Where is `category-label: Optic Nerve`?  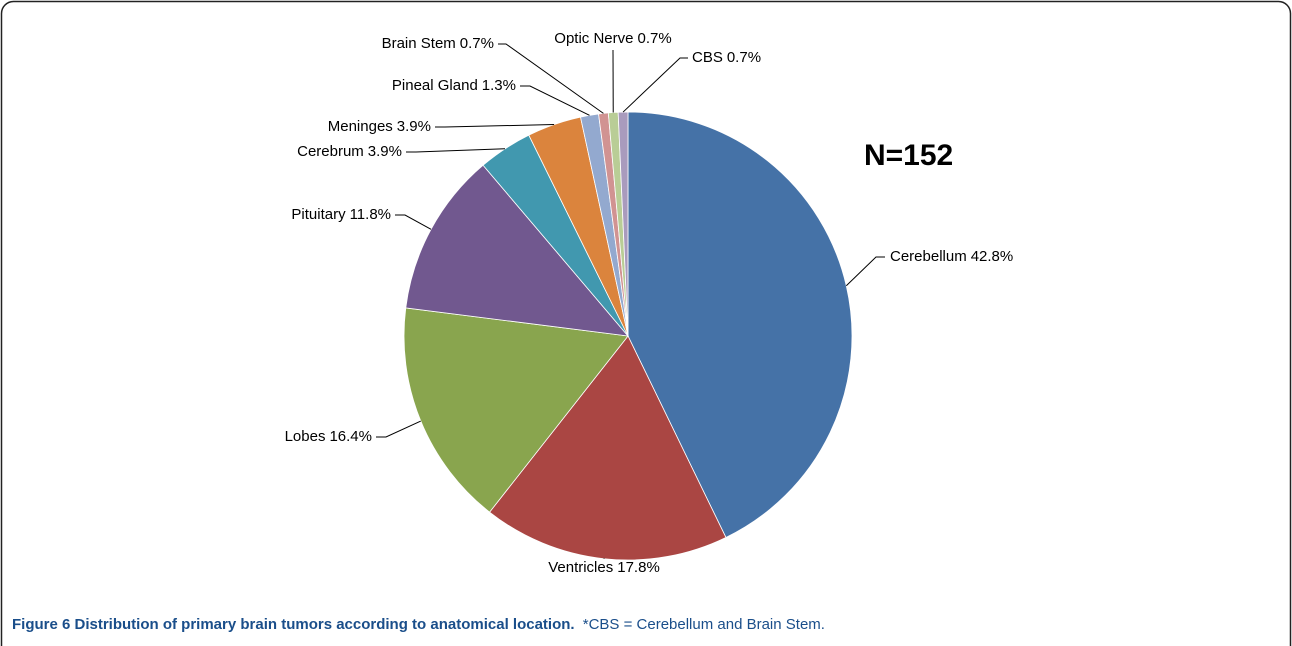 category-label: Optic Nerve is located at coordinates (593, 38).